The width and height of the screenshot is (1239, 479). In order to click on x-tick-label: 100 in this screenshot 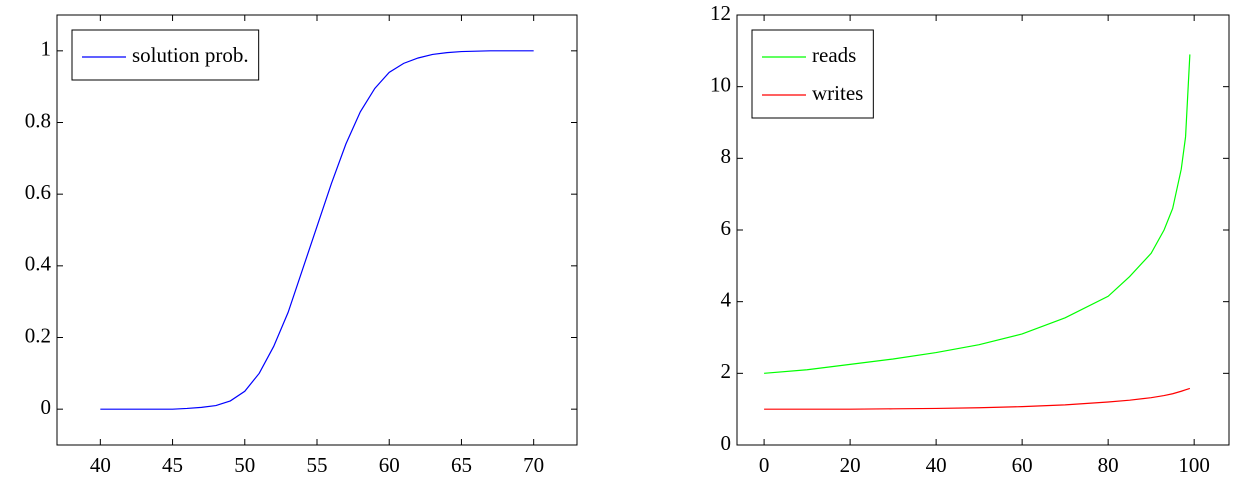, I will do `click(1194, 465)`.